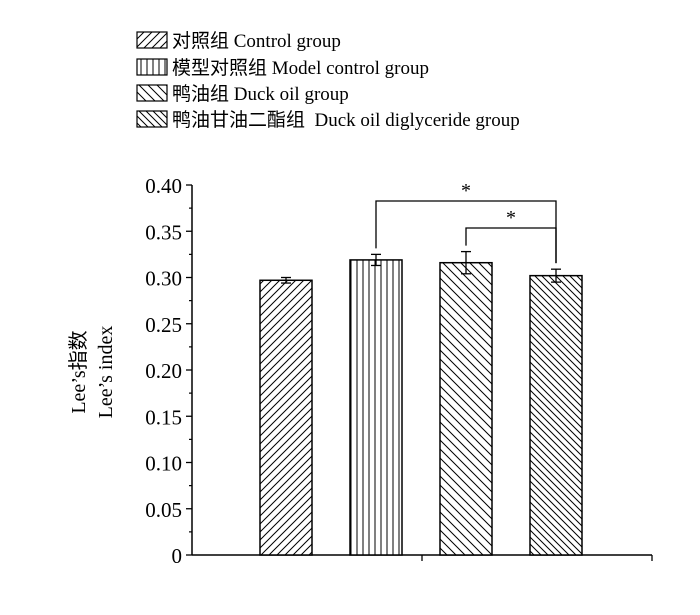 Image resolution: width=700 pixels, height=615 pixels. Describe the element at coordinates (163, 186) in the screenshot. I see `y-tick-label: 0.40` at that location.